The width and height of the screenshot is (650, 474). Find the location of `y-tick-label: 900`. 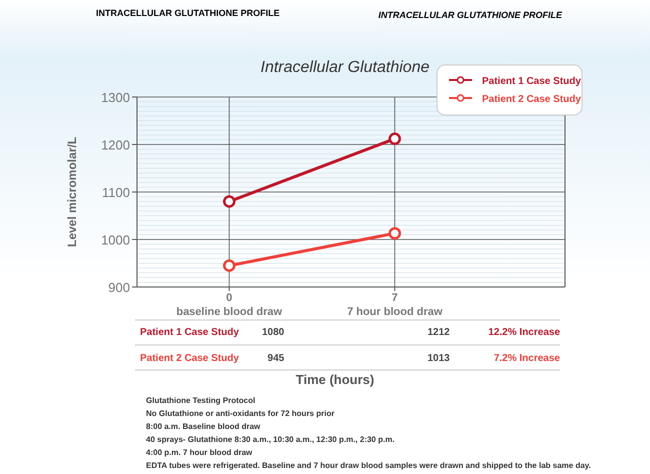

y-tick-label: 900 is located at coordinates (119, 287).